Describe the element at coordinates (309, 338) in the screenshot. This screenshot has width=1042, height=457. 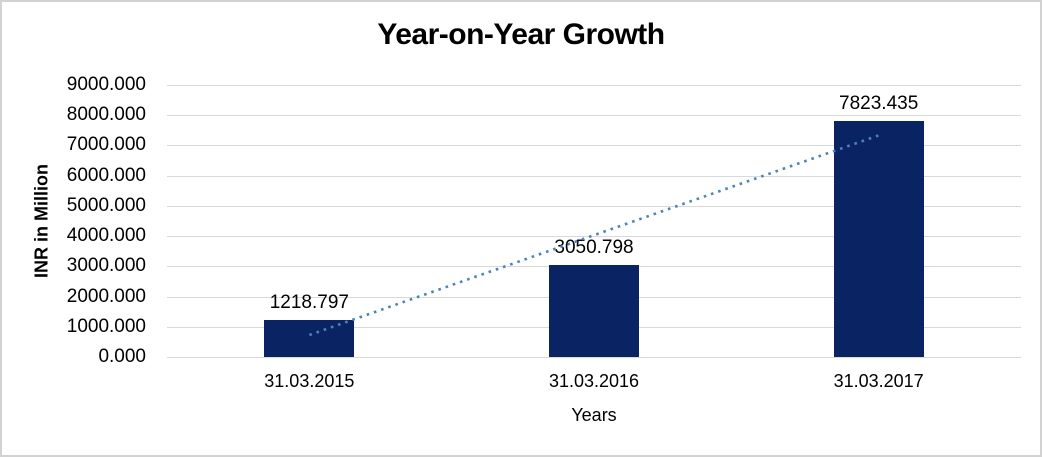
I see `bar-31.03.2015` at that location.